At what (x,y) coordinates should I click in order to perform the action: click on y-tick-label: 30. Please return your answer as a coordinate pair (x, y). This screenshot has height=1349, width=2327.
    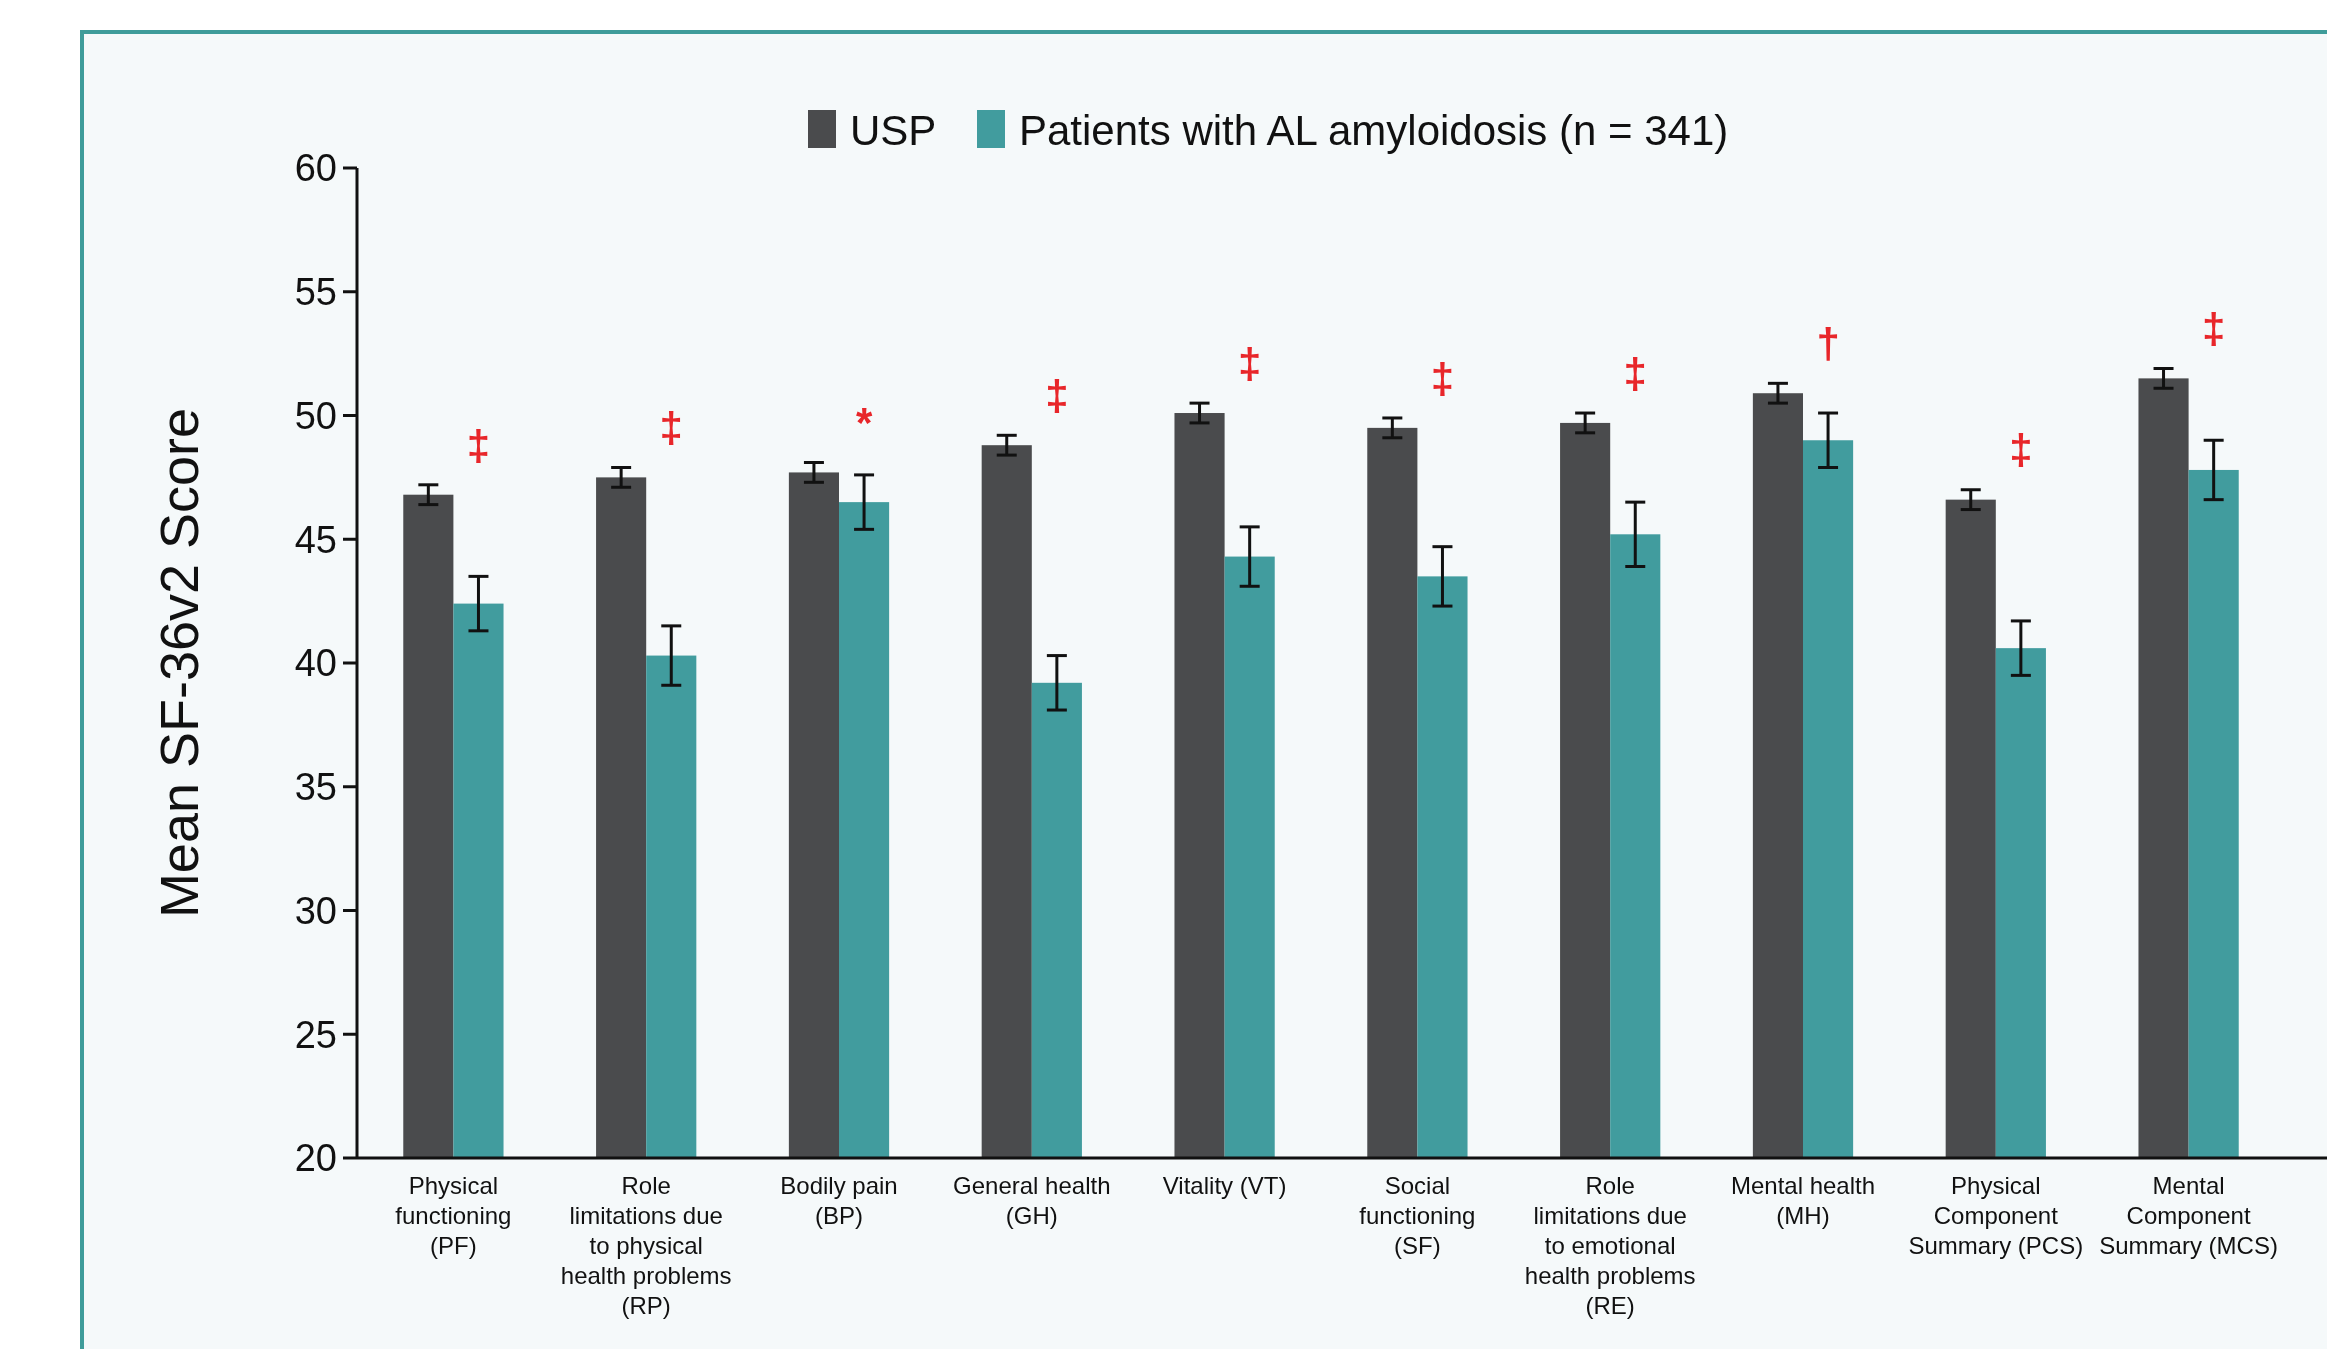
    Looking at the image, I should click on (315, 910).